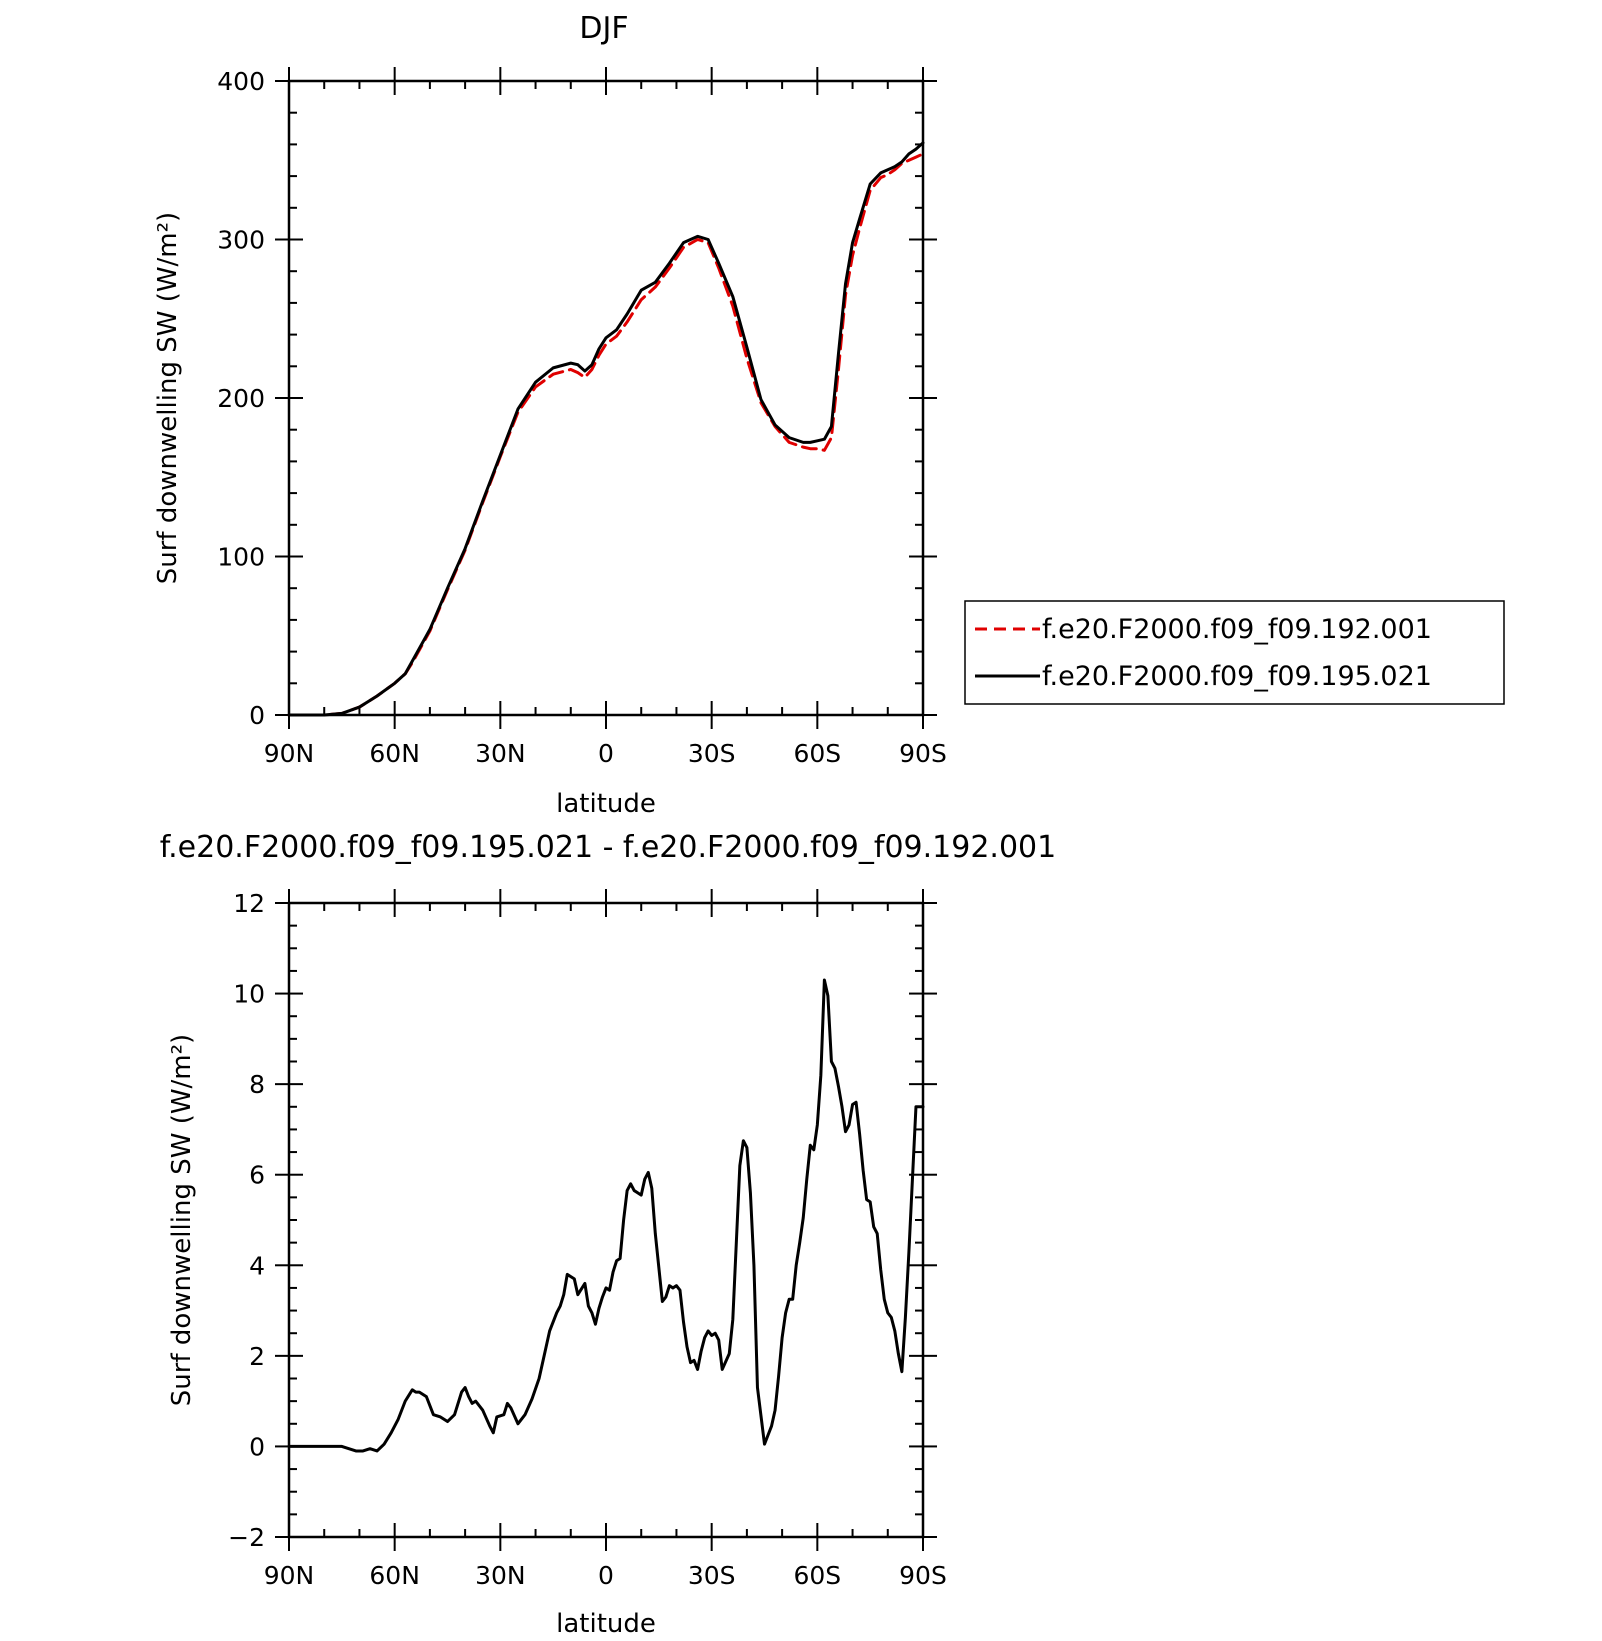 This screenshot has height=1641, width=1602. I want to click on bottom-x-axis-label: latitude, so click(606, 1624).